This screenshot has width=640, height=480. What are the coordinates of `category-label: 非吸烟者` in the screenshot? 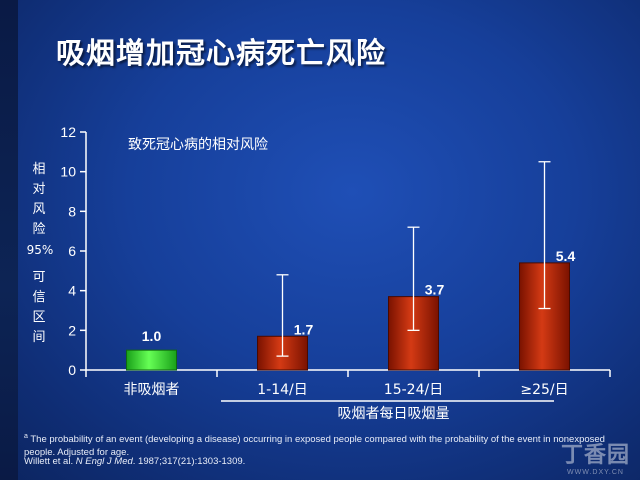 It's located at (152, 390).